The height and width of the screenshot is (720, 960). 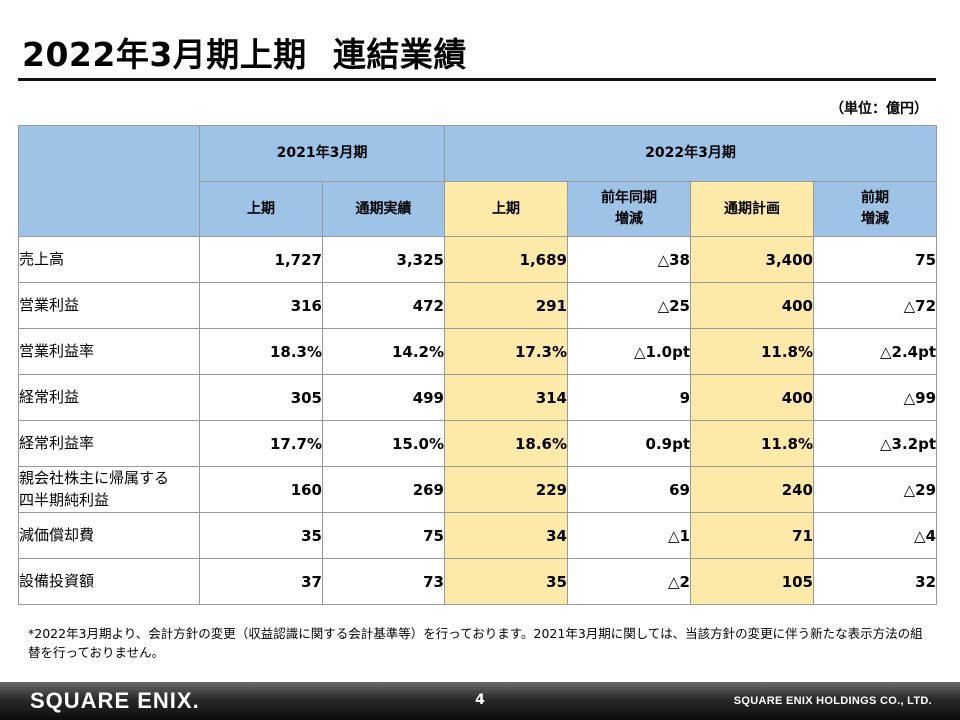 I want to click on value-cell: △72, so click(x=875, y=305).